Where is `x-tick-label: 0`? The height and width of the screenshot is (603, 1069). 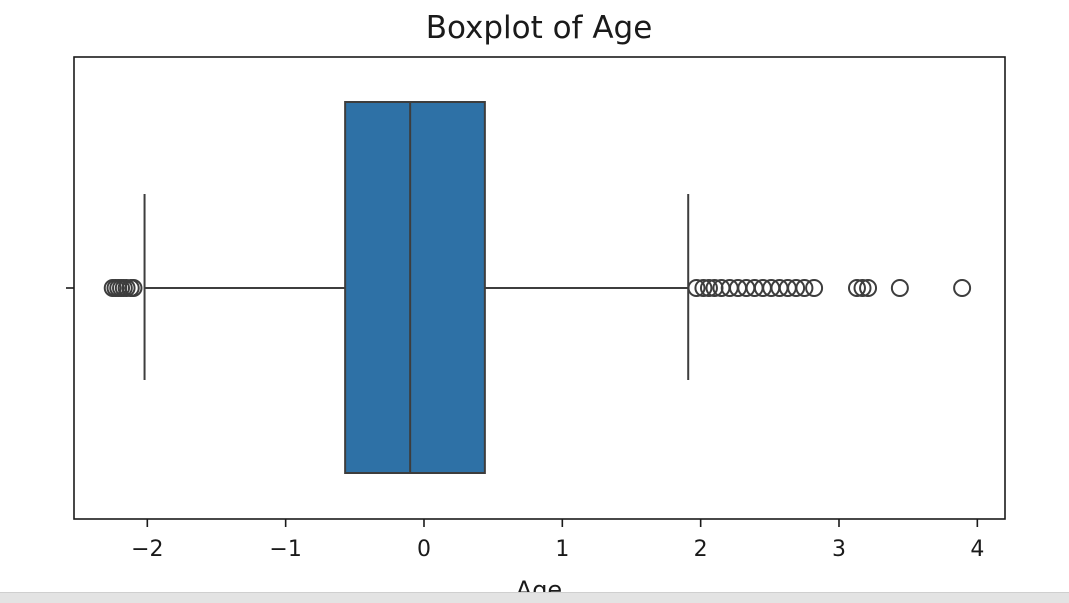 x-tick-label: 0 is located at coordinates (424, 549).